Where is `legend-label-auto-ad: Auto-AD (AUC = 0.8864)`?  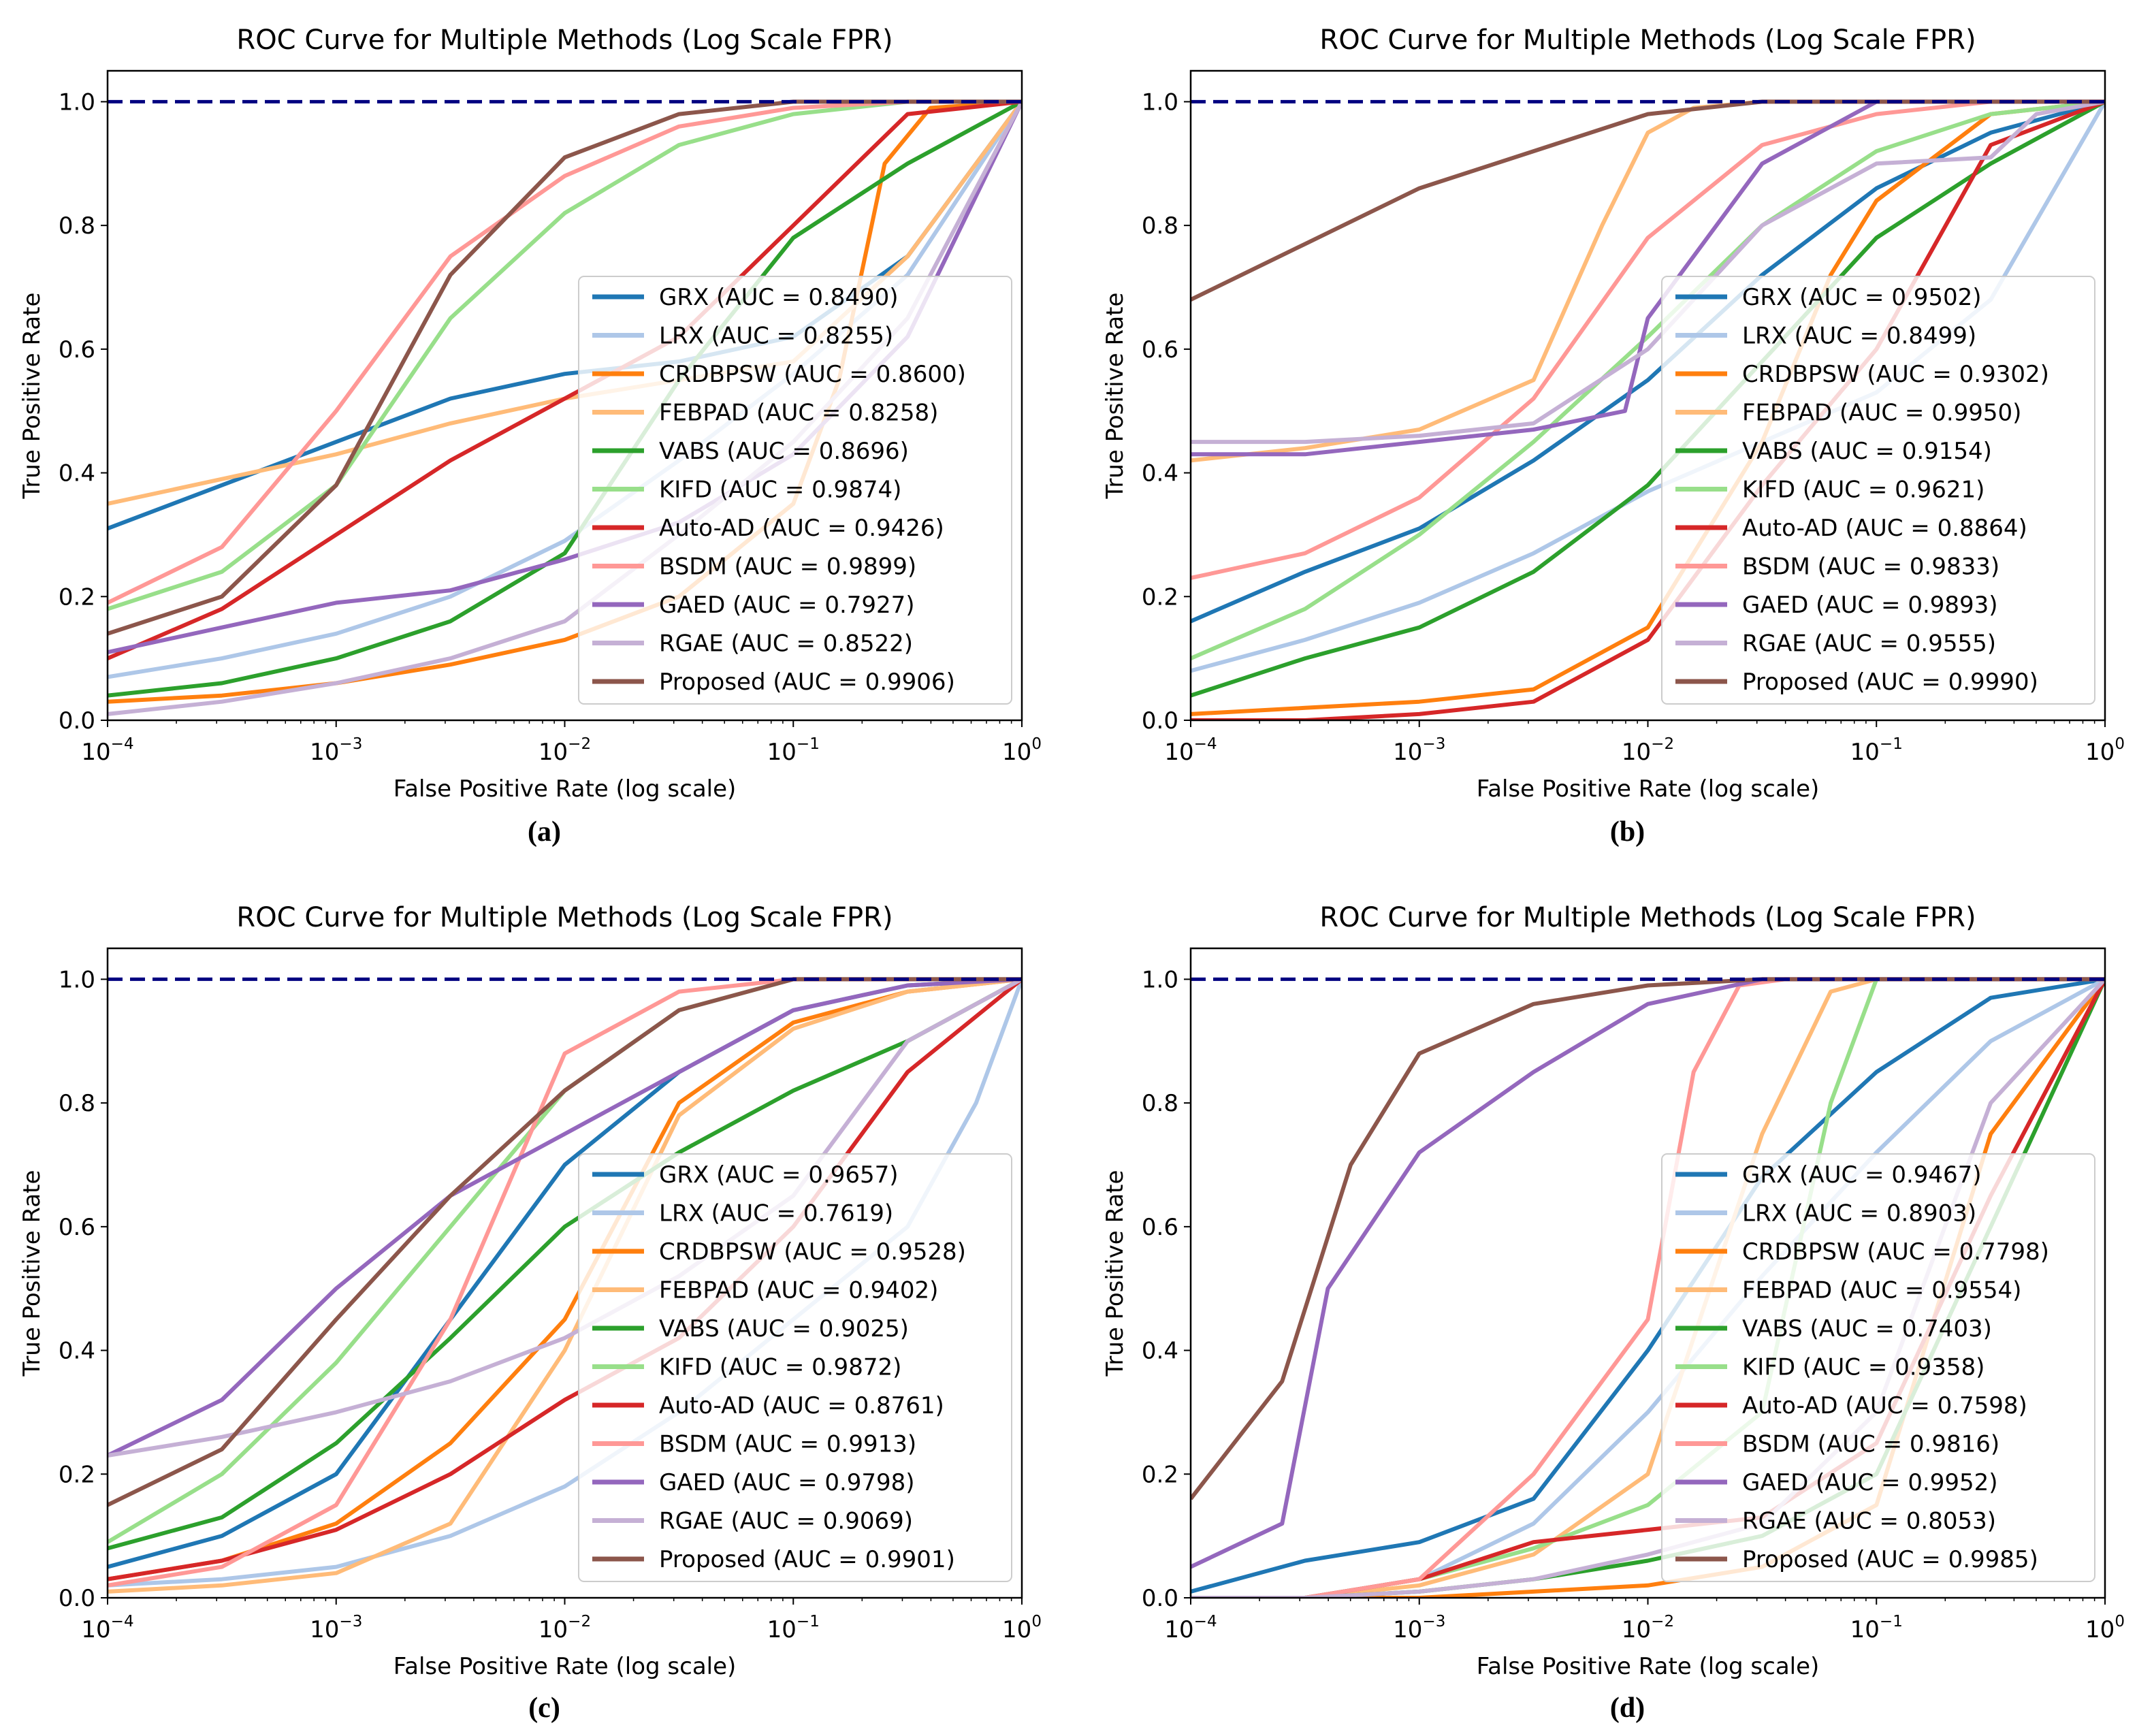
legend-label-auto-ad: Auto-AD (AUC = 0.8864) is located at coordinates (1884, 528).